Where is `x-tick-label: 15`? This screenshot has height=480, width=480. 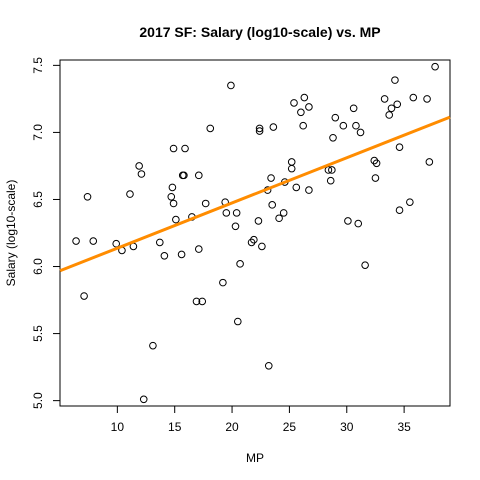 x-tick-label: 15 is located at coordinates (175, 427).